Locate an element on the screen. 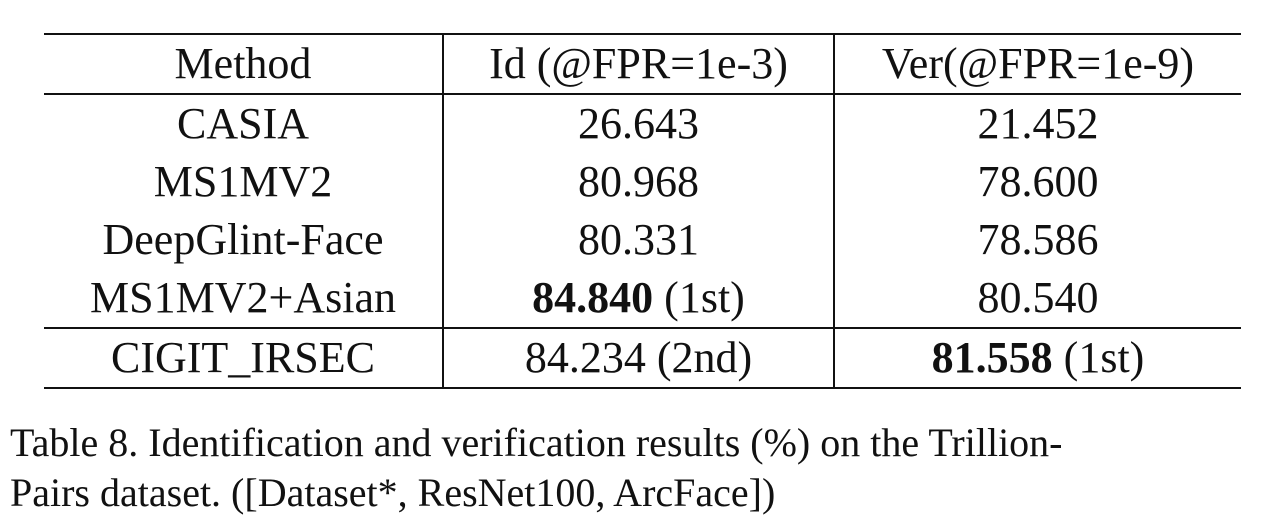 This screenshot has height=532, width=1284. table-row: CIGIT_IRSEC 84.234 (2nd) 81.558 (1st) is located at coordinates (642, 358).